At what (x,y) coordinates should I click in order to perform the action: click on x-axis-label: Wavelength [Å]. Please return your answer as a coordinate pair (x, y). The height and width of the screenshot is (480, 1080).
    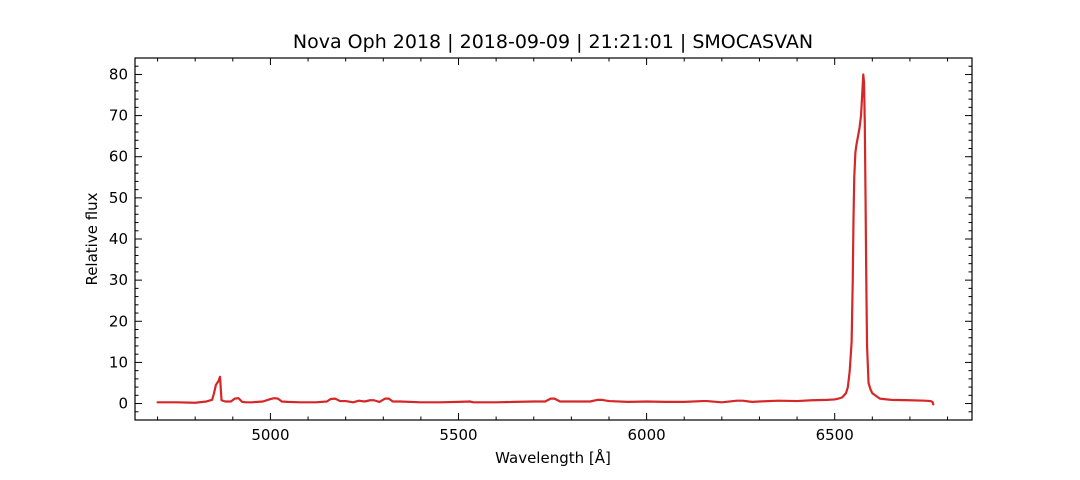
    Looking at the image, I should click on (553, 457).